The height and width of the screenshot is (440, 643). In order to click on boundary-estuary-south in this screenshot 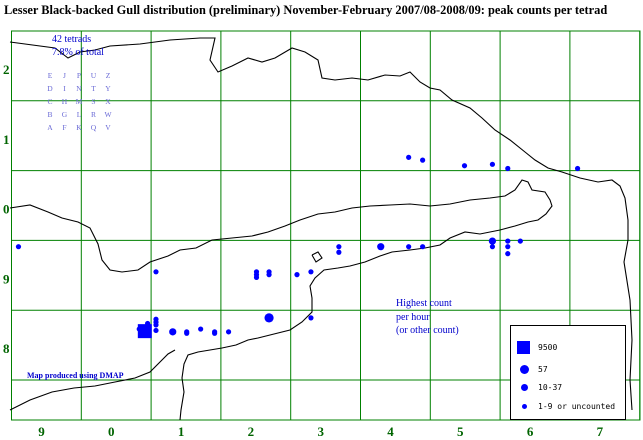, I will do `click(92, 380)`.